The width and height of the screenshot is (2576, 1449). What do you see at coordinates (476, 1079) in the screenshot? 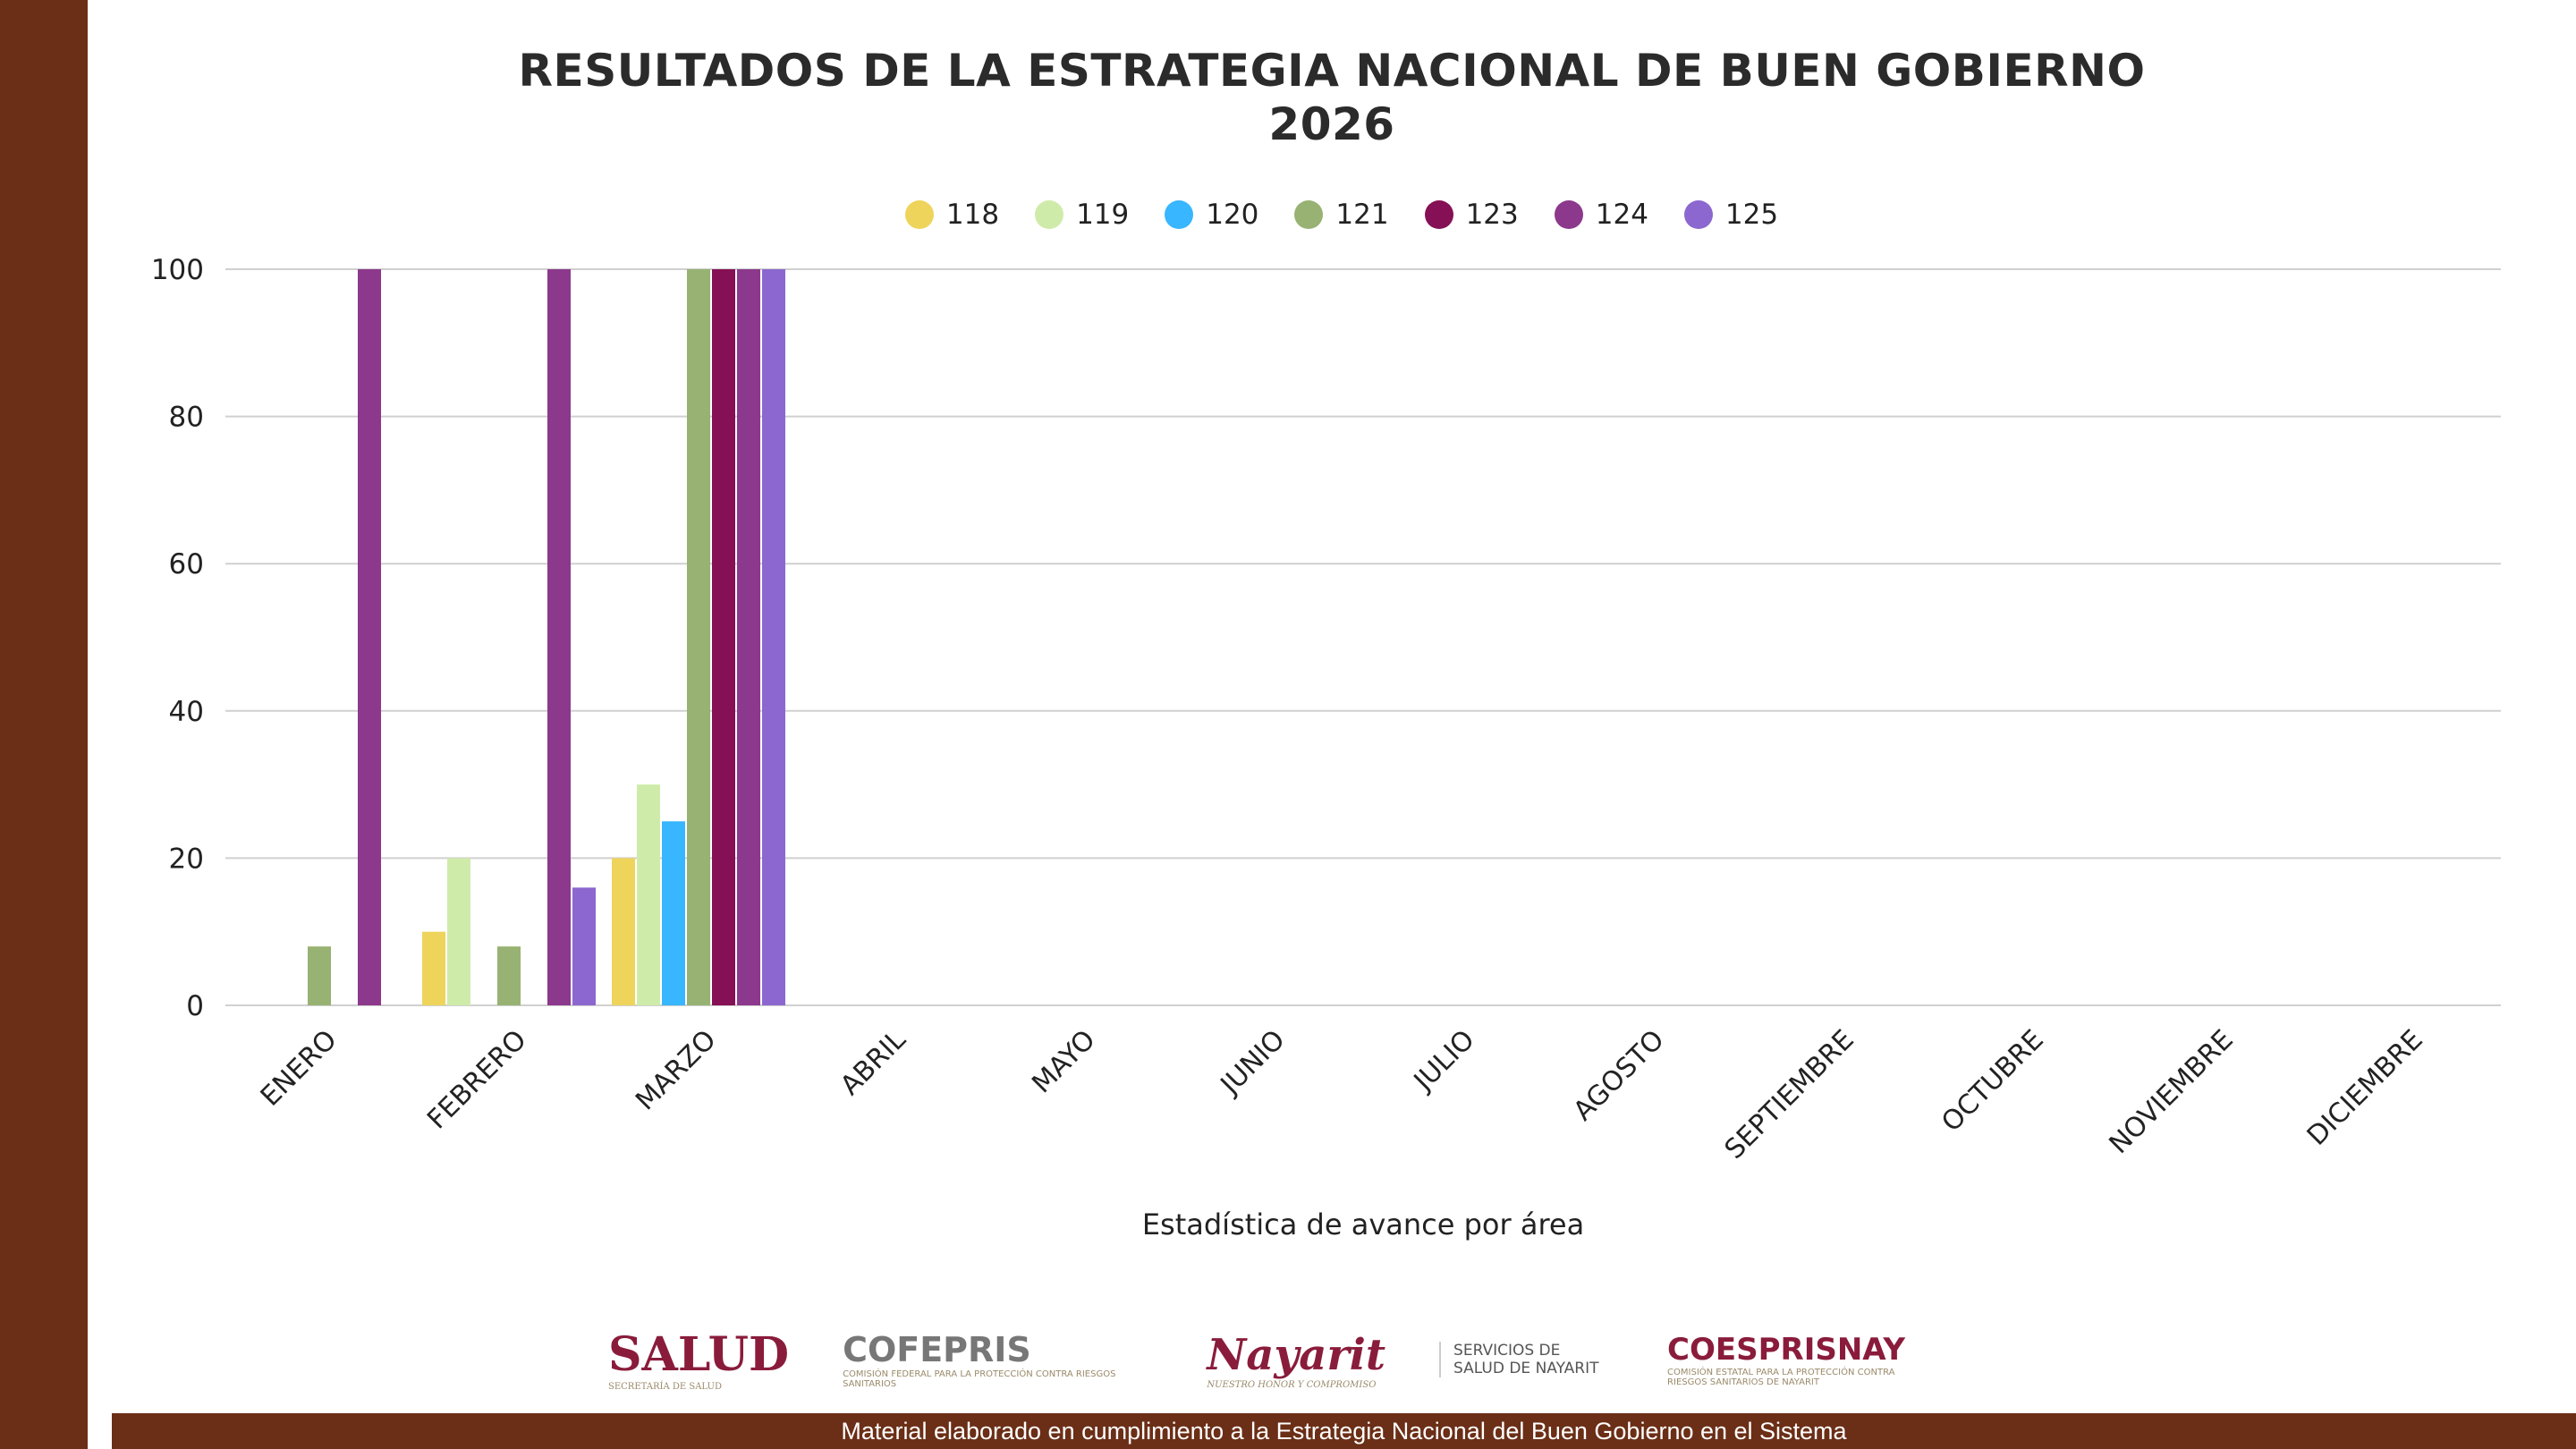
I see `x-tick-label: FEBRERO` at bounding box center [476, 1079].